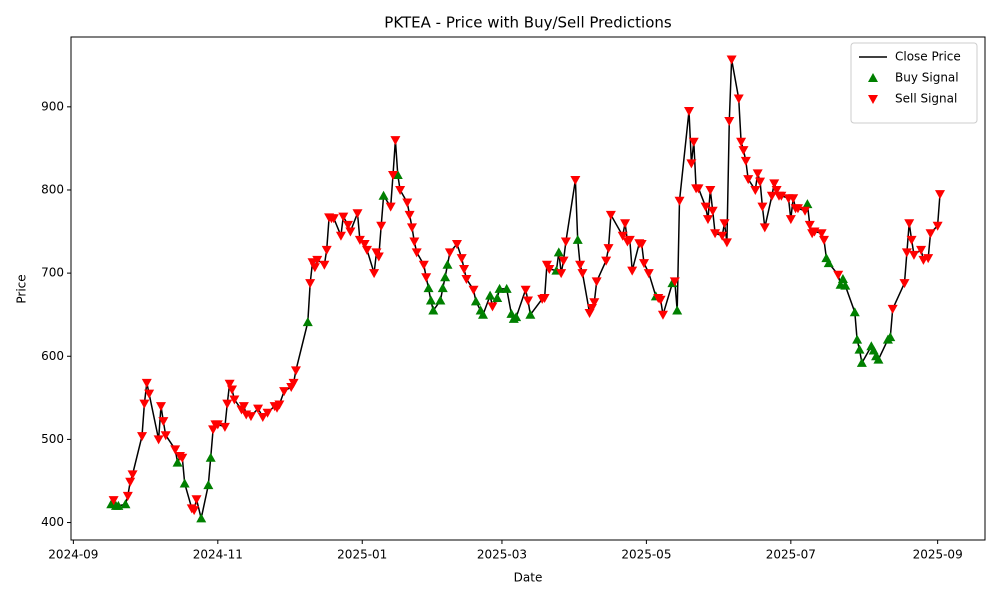  Describe the element at coordinates (927, 78) in the screenshot. I see `legend-label: Buy Signal` at that location.